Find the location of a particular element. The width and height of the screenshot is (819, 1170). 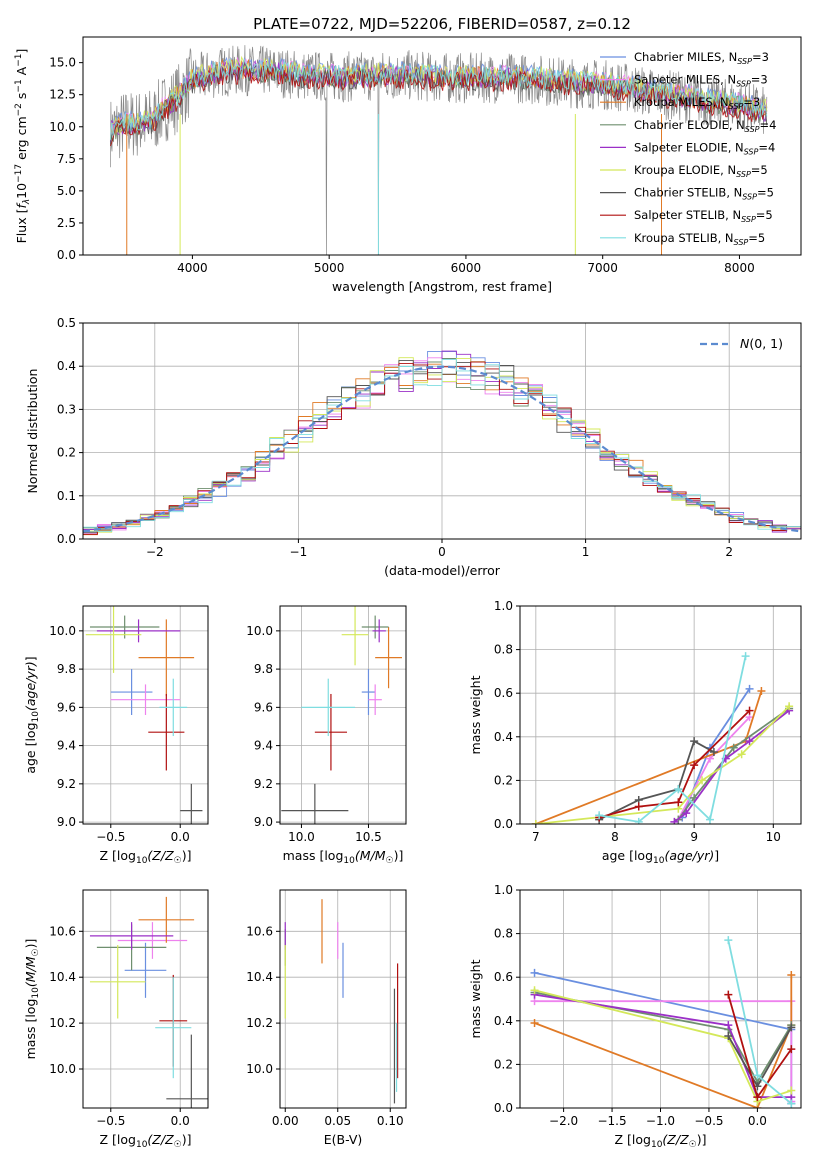

x-tick-label: 4000 is located at coordinates (192, 268).